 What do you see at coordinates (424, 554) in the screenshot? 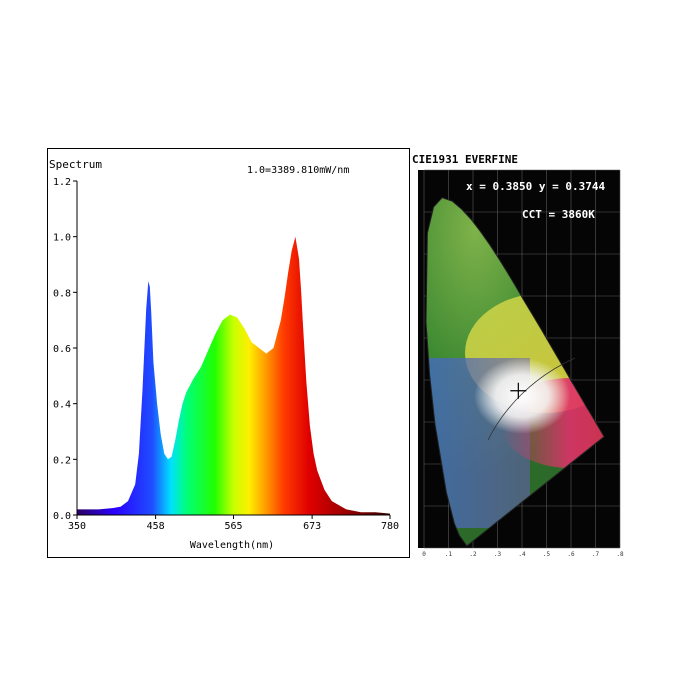
I see `cie-x-tick-label: 0` at bounding box center [424, 554].